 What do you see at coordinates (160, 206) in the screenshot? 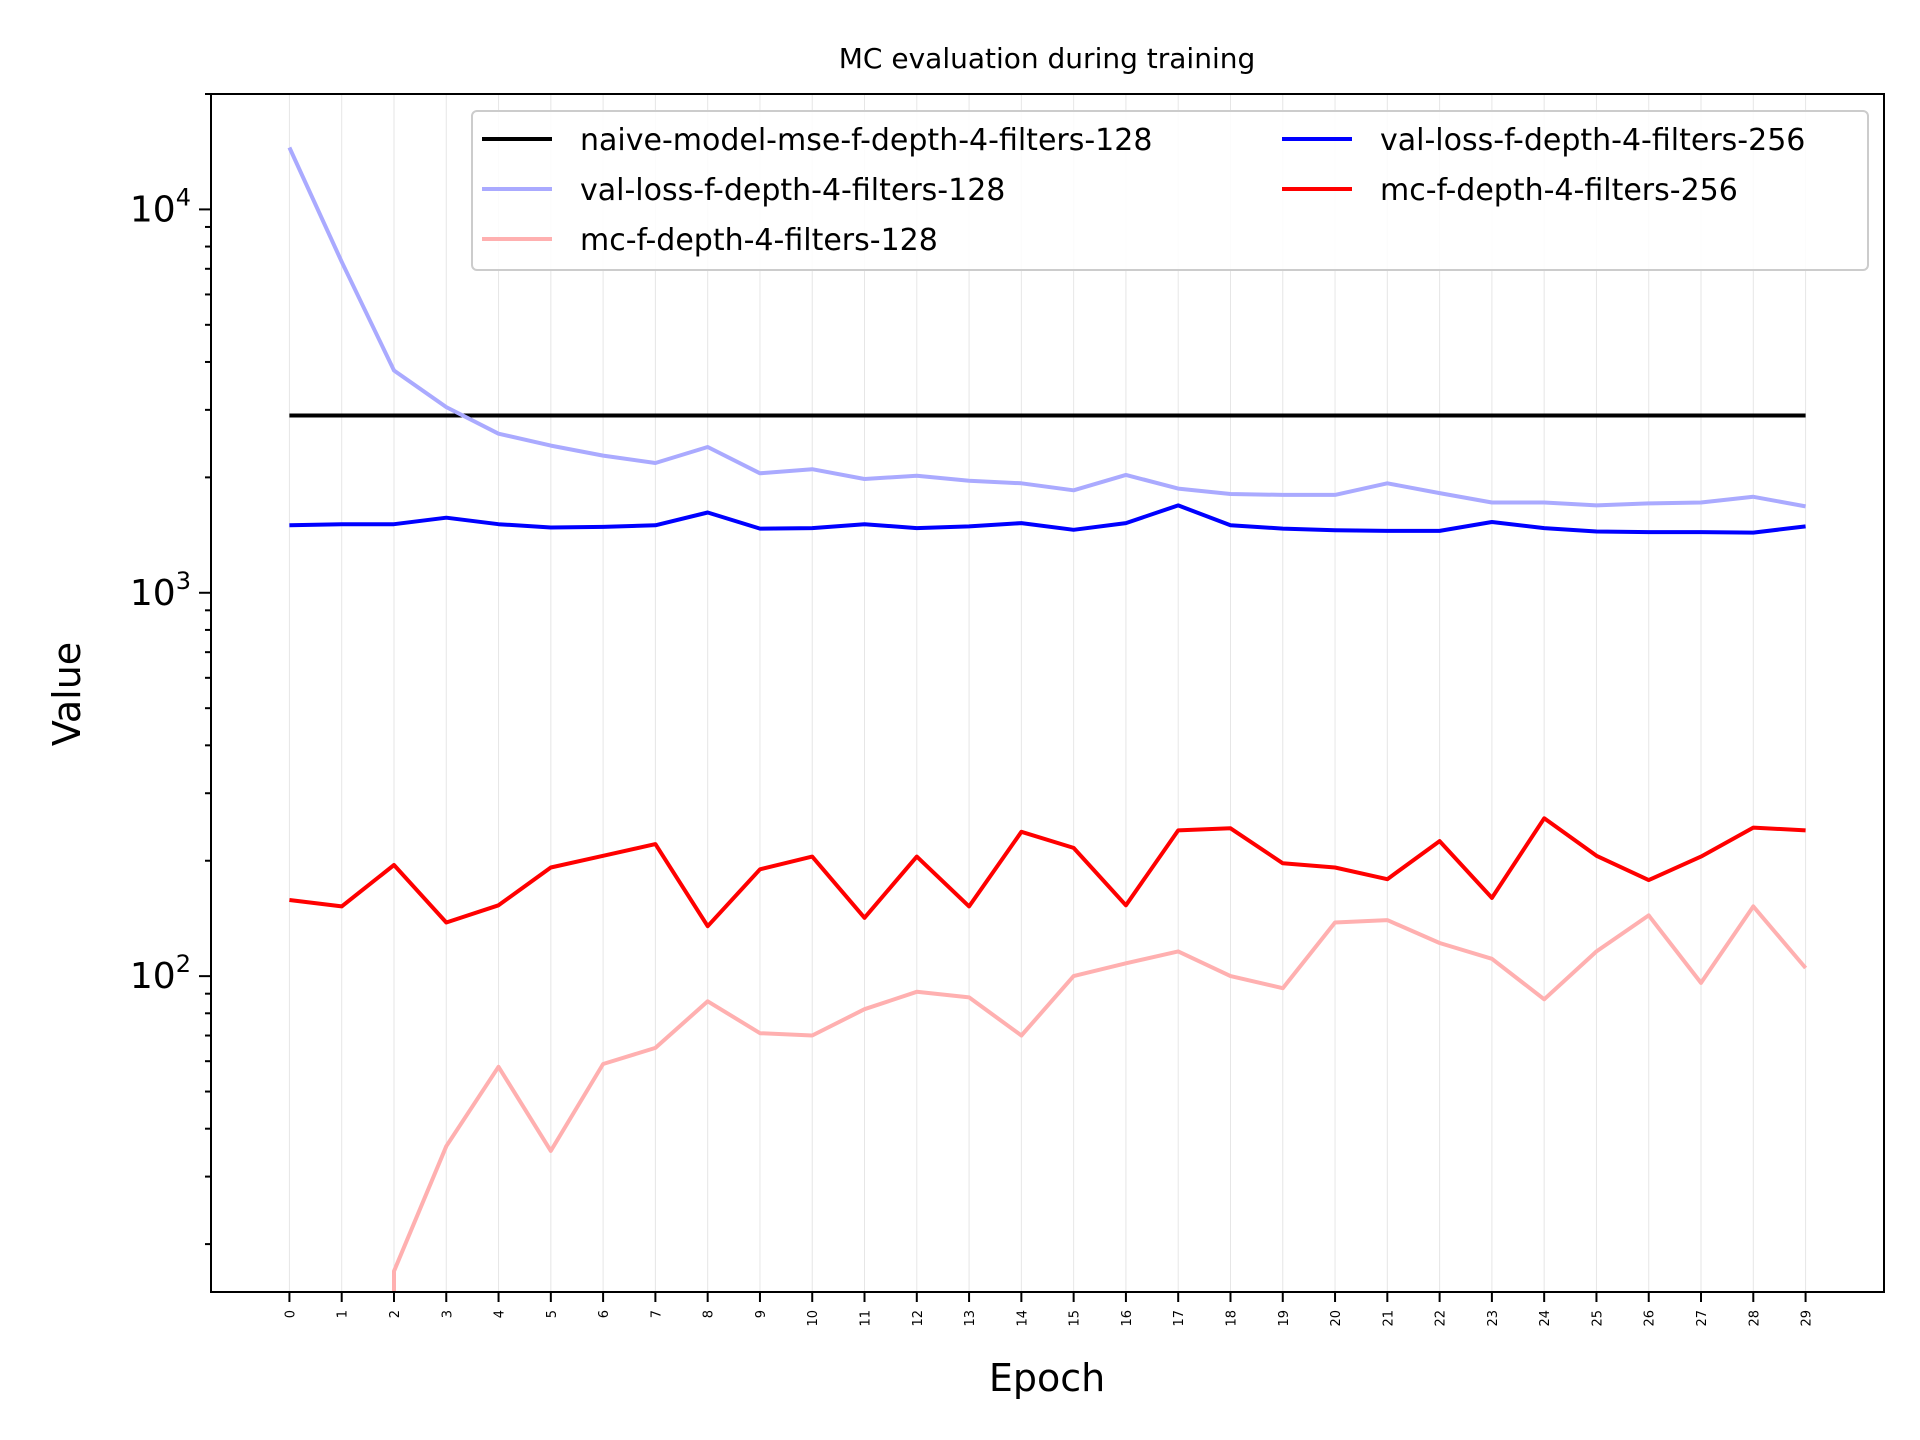
I see `y-tick-label-2: 104` at bounding box center [160, 206].